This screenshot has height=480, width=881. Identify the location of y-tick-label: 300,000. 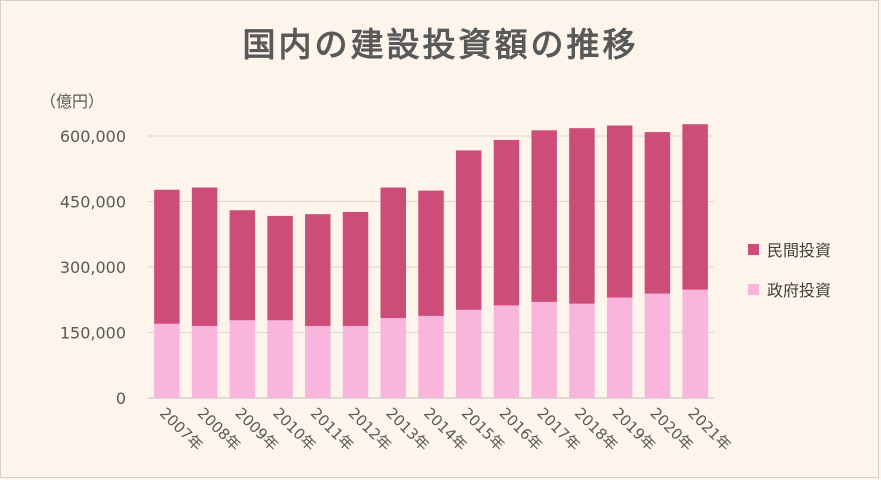
(93, 267).